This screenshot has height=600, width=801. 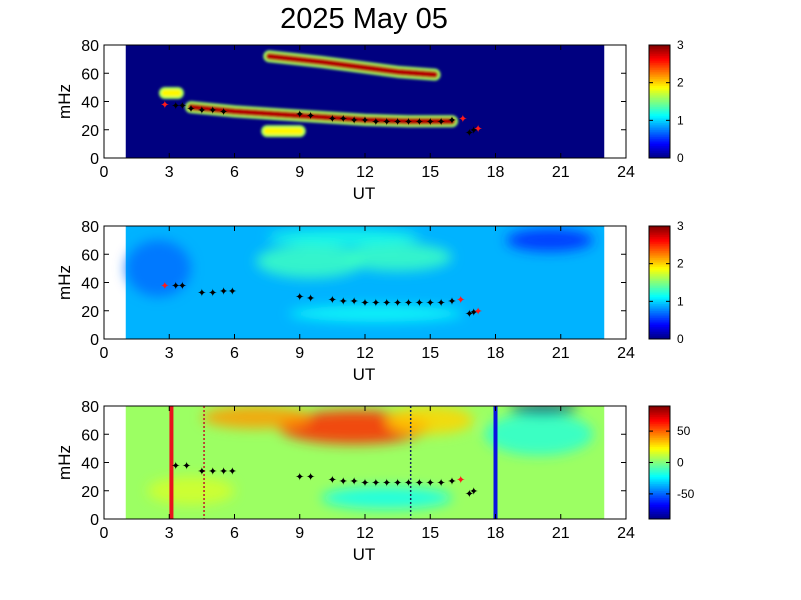 I want to click on colorbar: 0 1 2 3, so click(x=666, y=282).